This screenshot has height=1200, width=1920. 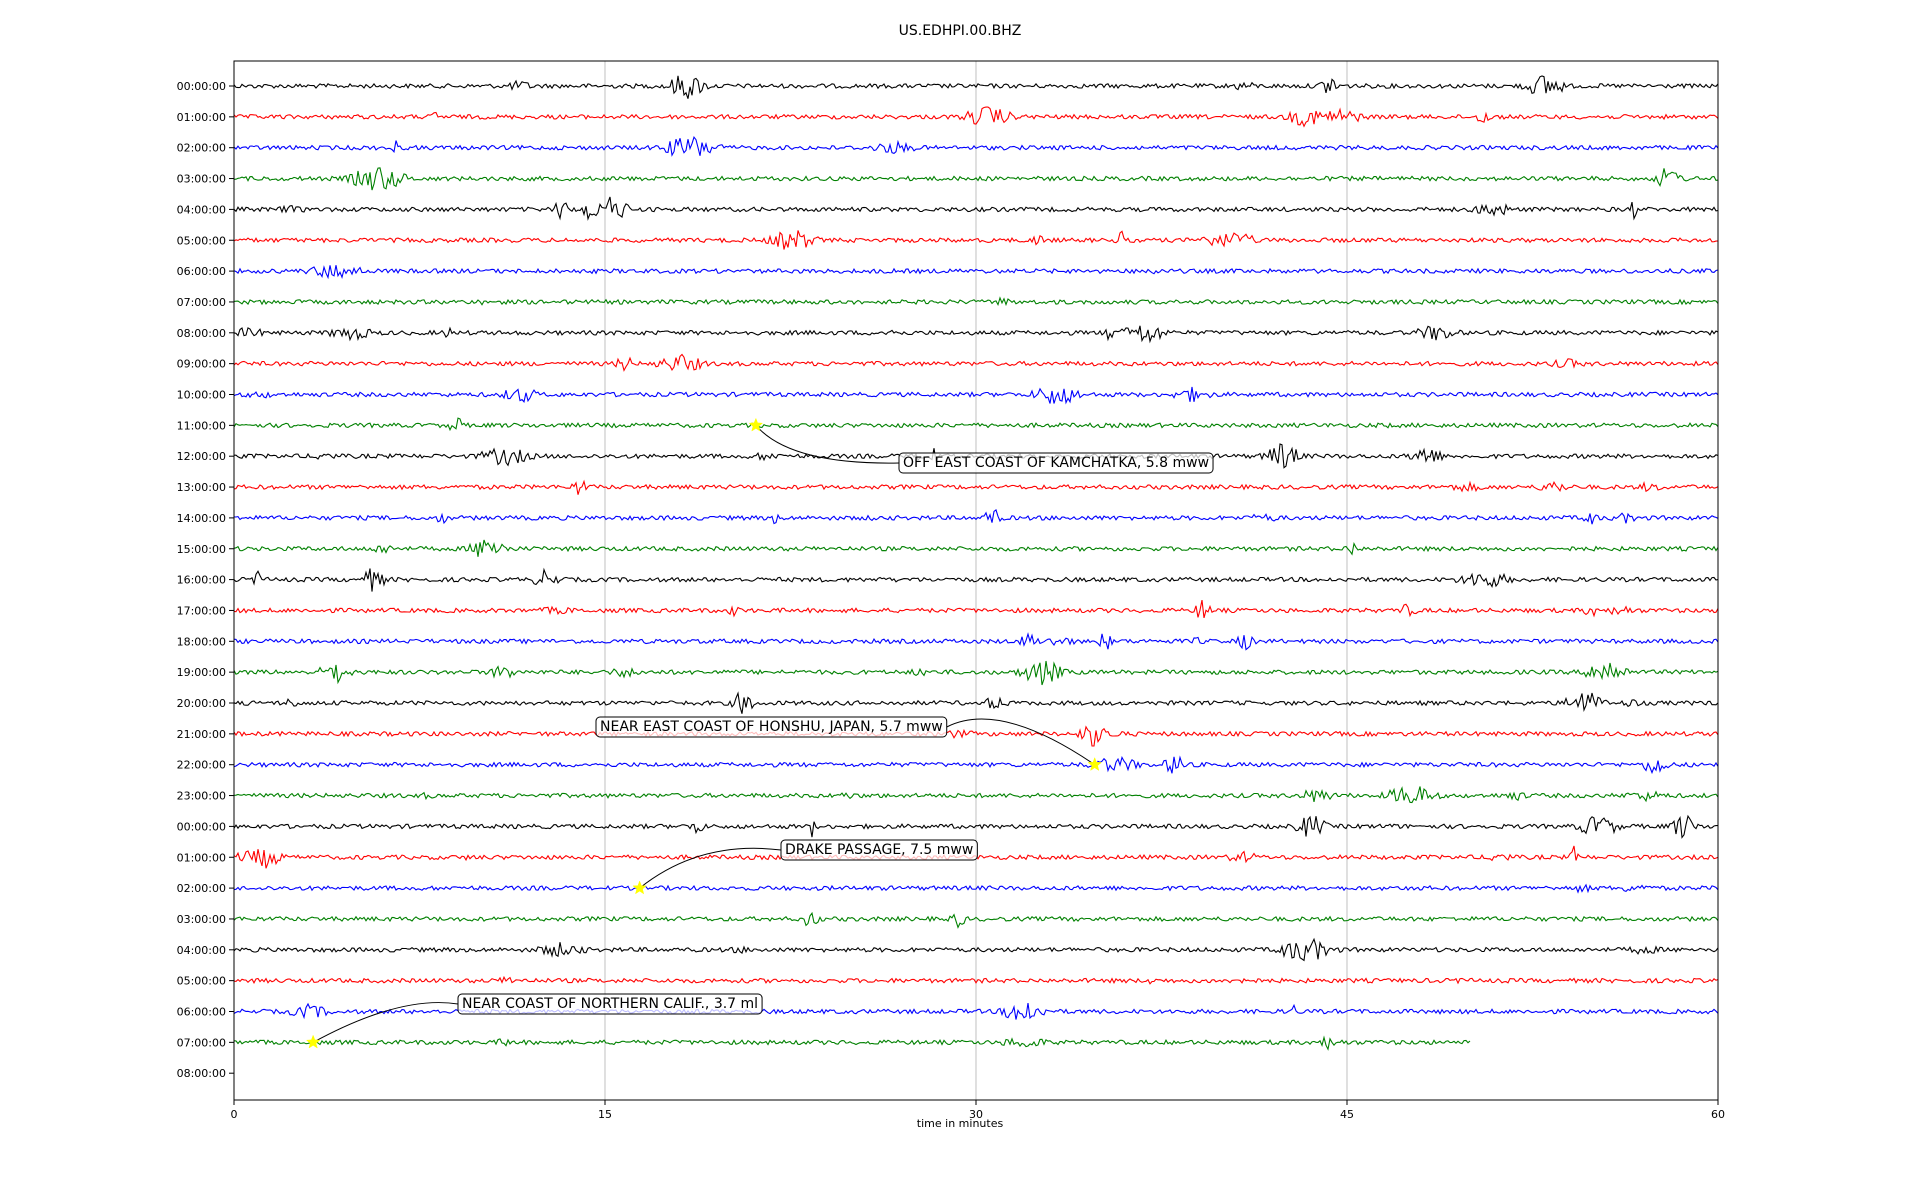 What do you see at coordinates (201, 796) in the screenshot?
I see `row-time-label: 23:00:00` at bounding box center [201, 796].